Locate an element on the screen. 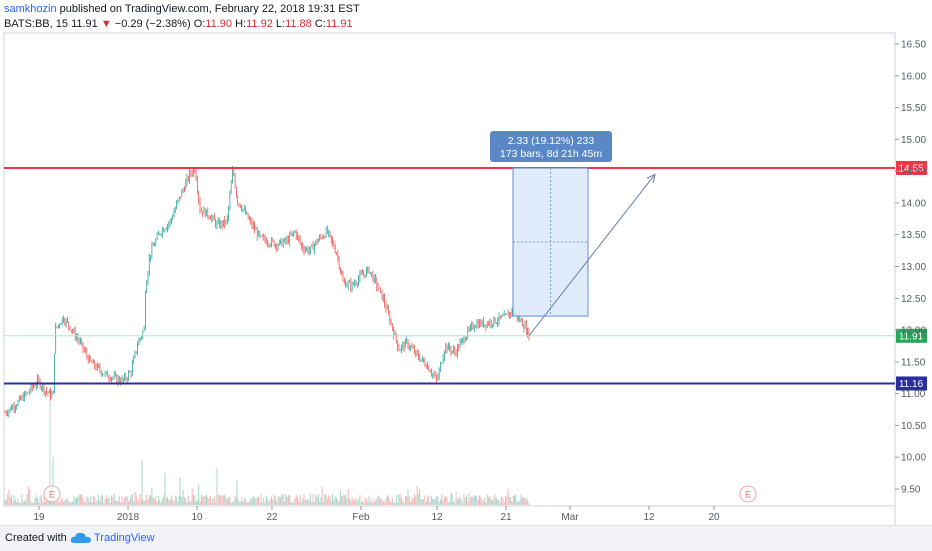  support-price-label: 11.16 is located at coordinates (911, 384).